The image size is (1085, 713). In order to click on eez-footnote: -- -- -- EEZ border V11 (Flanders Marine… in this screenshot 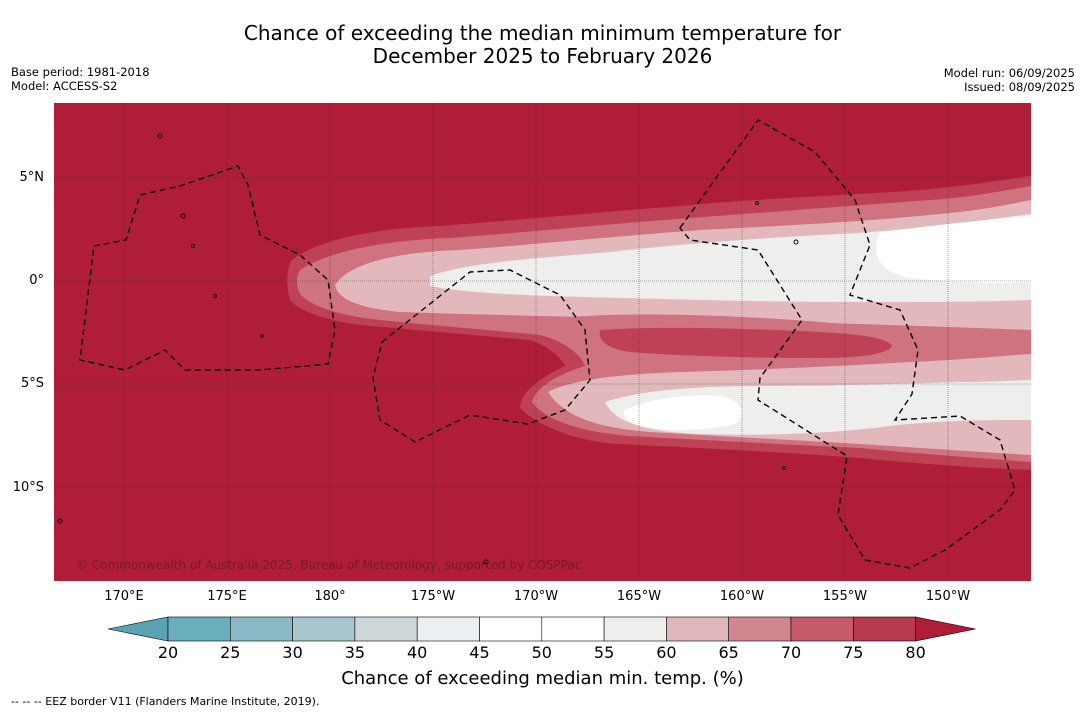, I will do `click(165, 701)`.